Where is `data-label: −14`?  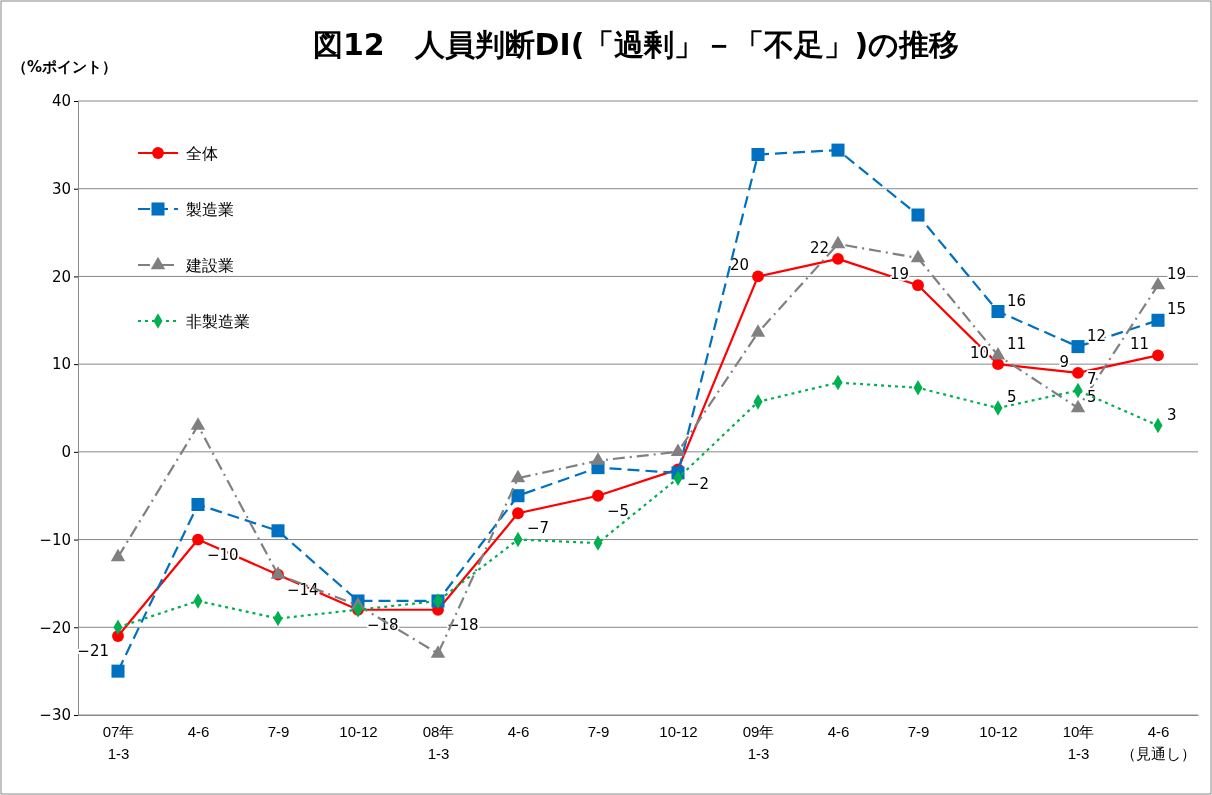
data-label: −14 is located at coordinates (303, 589).